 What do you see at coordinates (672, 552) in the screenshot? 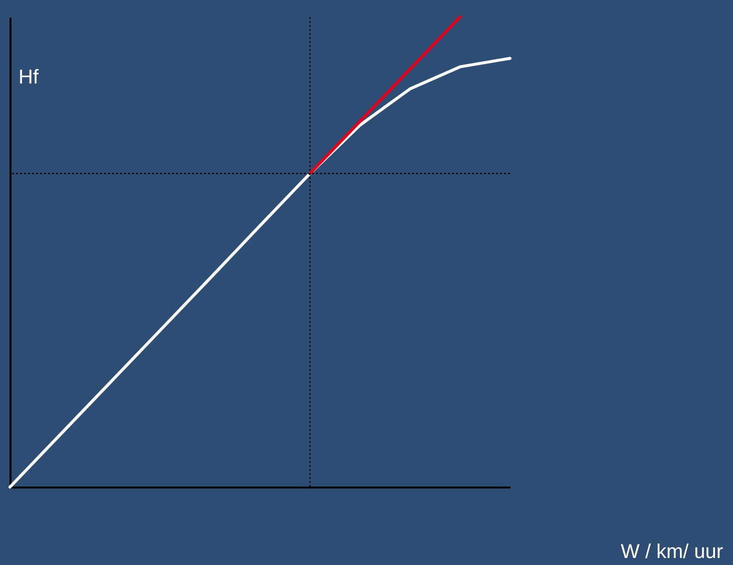
I see `text: W / km/ uur` at bounding box center [672, 552].